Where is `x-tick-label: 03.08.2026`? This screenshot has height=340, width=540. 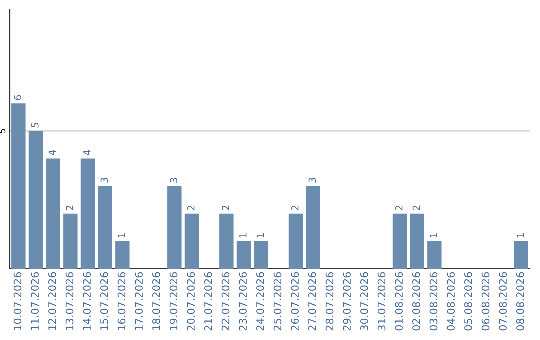
x-tick-label: 03.08.2026 is located at coordinates (434, 301).